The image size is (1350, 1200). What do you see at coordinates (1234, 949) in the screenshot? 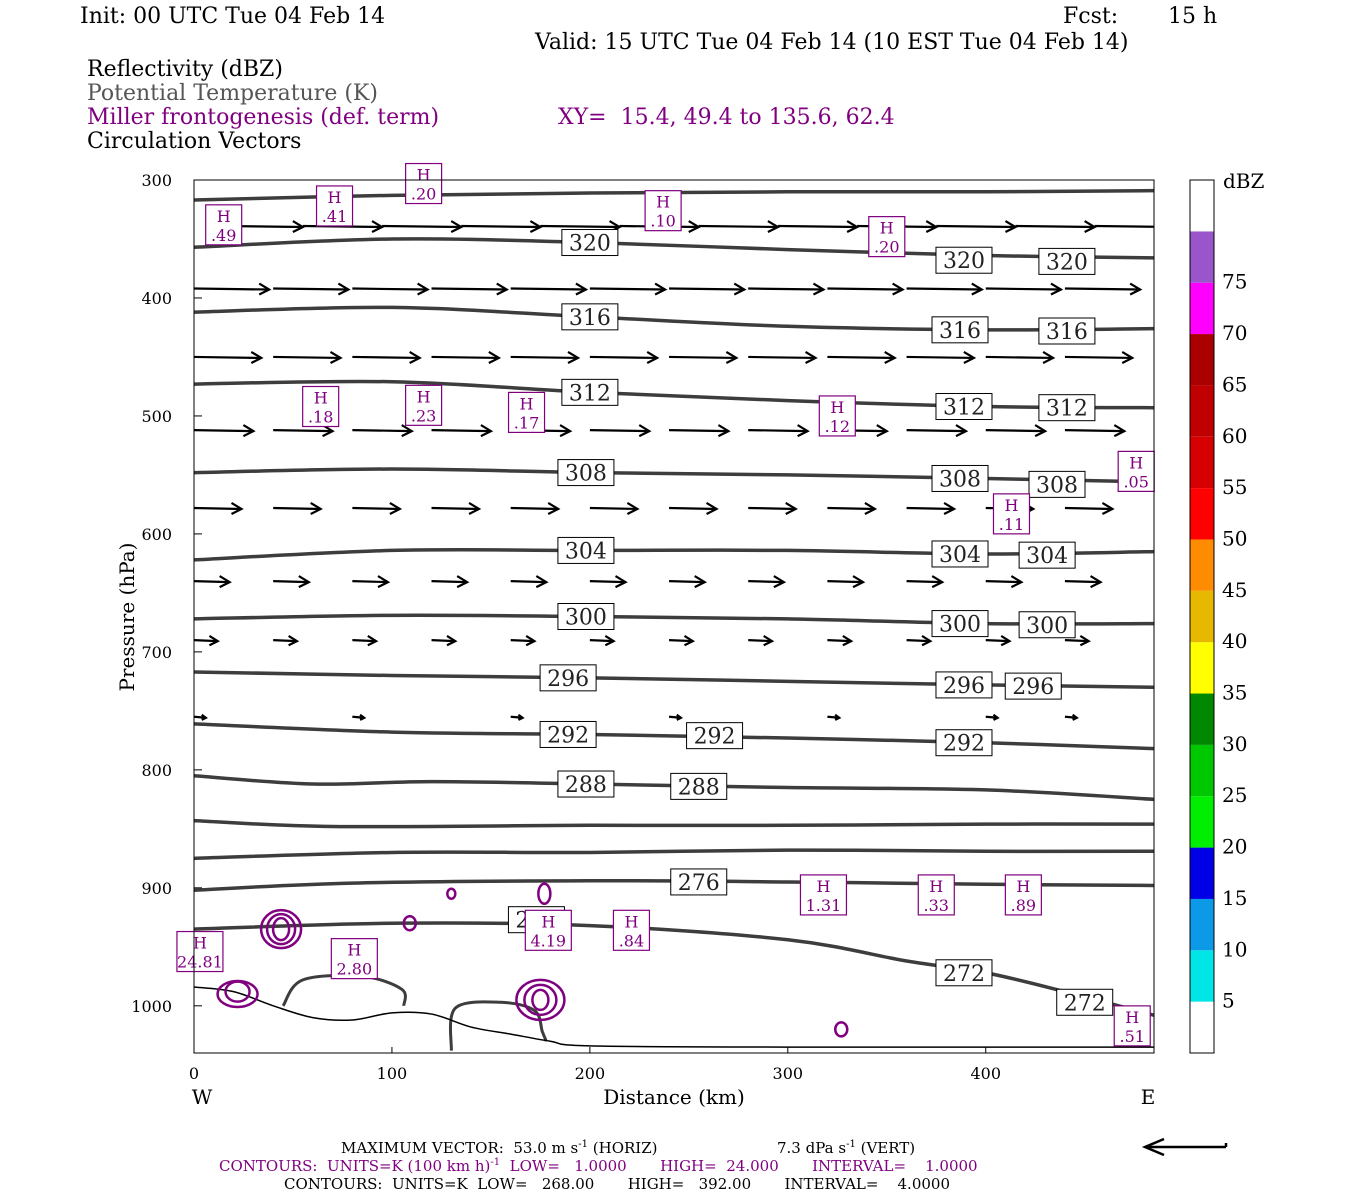
I see `colorbar-label: 10` at bounding box center [1234, 949].